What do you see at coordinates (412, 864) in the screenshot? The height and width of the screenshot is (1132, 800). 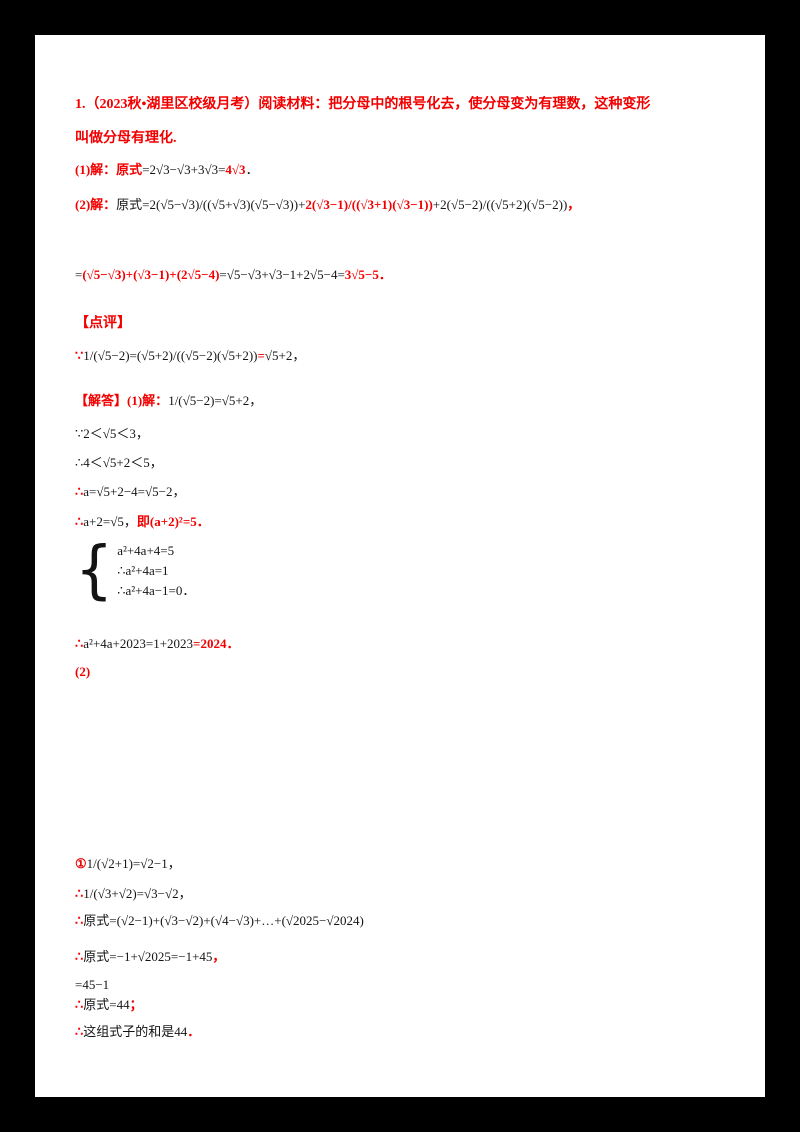 I see `pattern-line-1: ①1/(√2+1)=√2−1，` at bounding box center [412, 864].